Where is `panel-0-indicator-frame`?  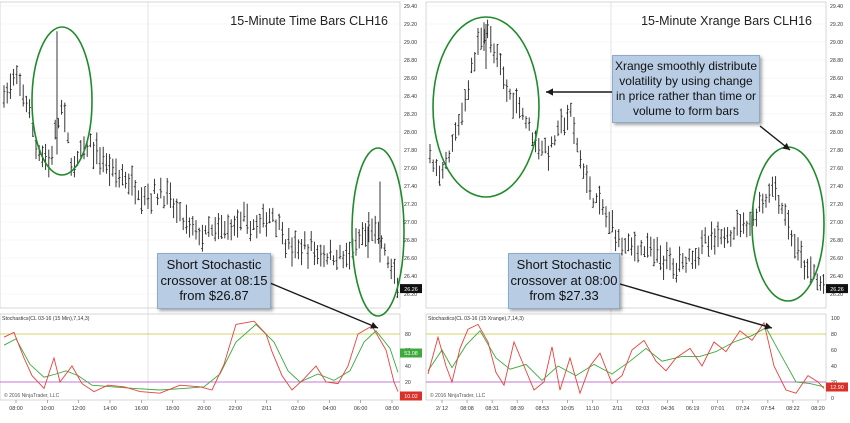
panel-0-indicator-frame is located at coordinates (200, 357).